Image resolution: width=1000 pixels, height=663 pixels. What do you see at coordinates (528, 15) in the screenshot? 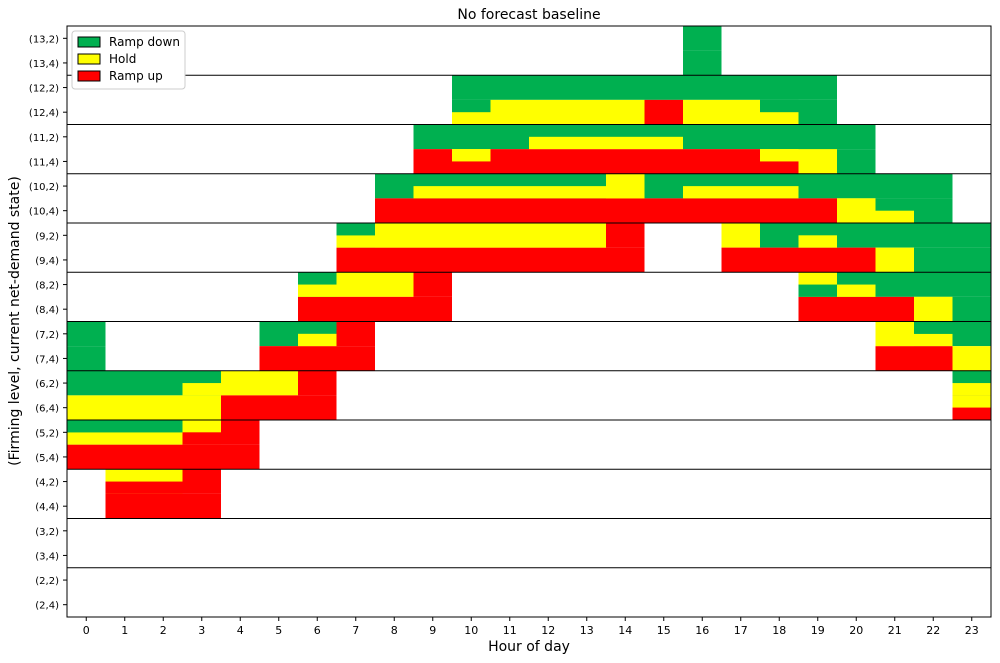
I see `chart-title: No forecast baseline` at bounding box center [528, 15].